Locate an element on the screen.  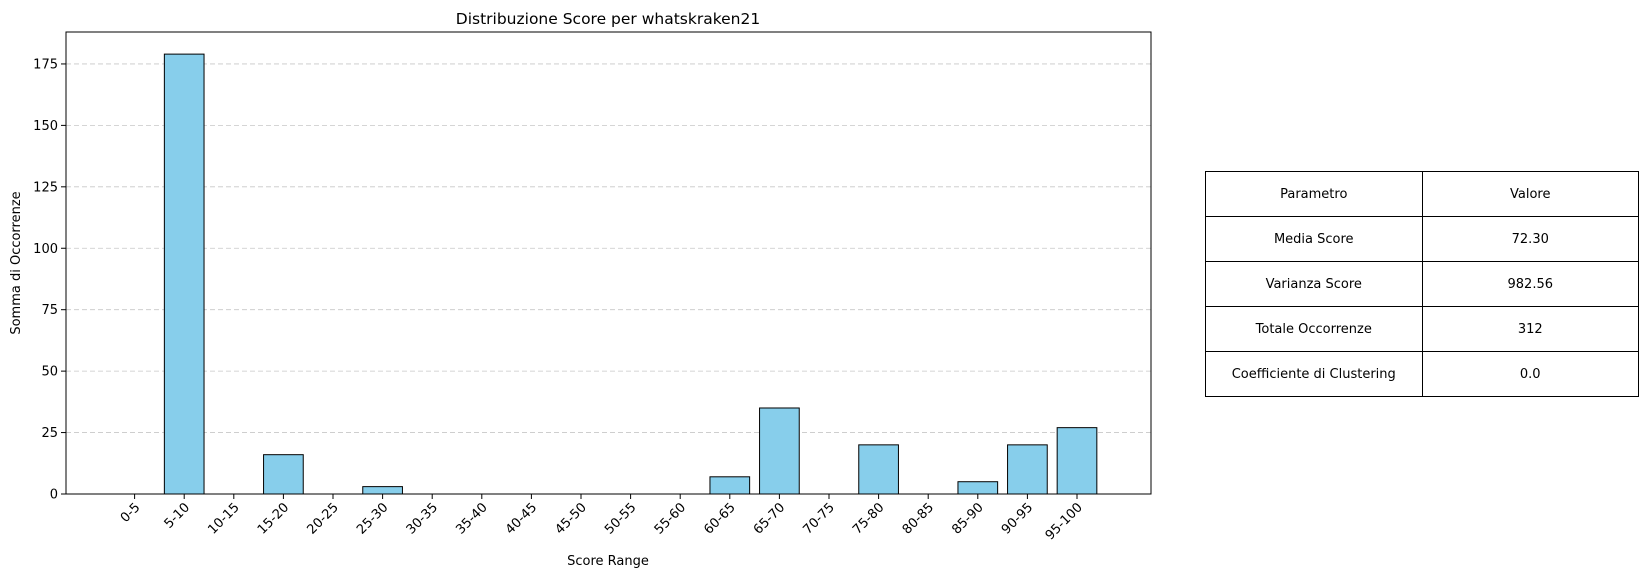
y-tick-label: 50 is located at coordinates (49, 372).